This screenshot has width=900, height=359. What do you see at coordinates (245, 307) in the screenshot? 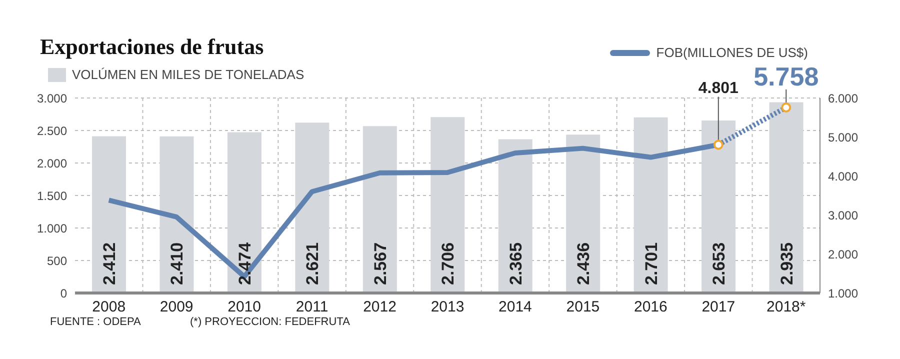
I see `x-tick-label: 2010` at bounding box center [245, 307].